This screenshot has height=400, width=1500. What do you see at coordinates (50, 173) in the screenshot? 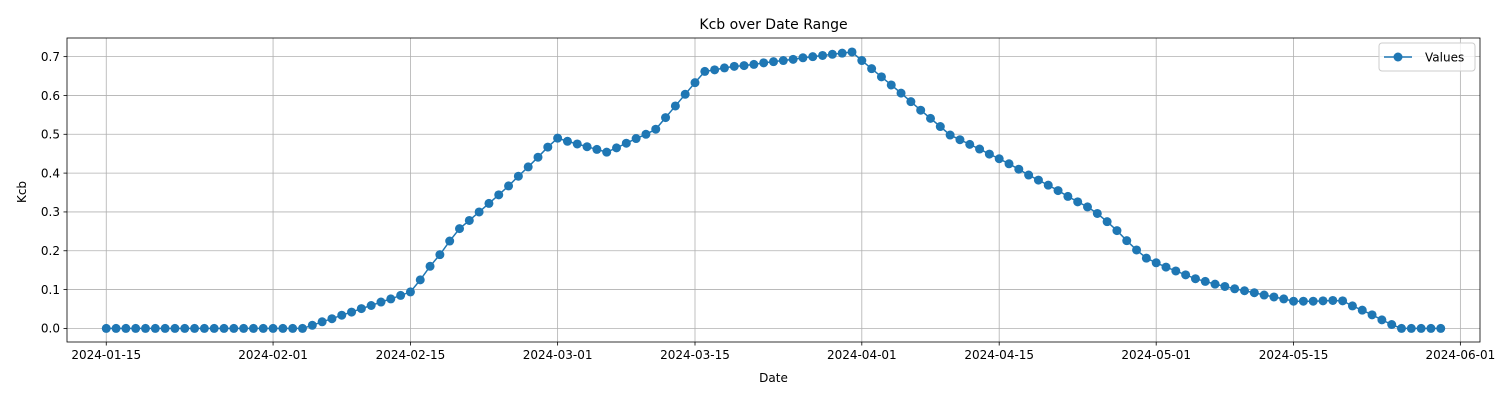
I see `y-tick-label: 0.4` at bounding box center [50, 173].